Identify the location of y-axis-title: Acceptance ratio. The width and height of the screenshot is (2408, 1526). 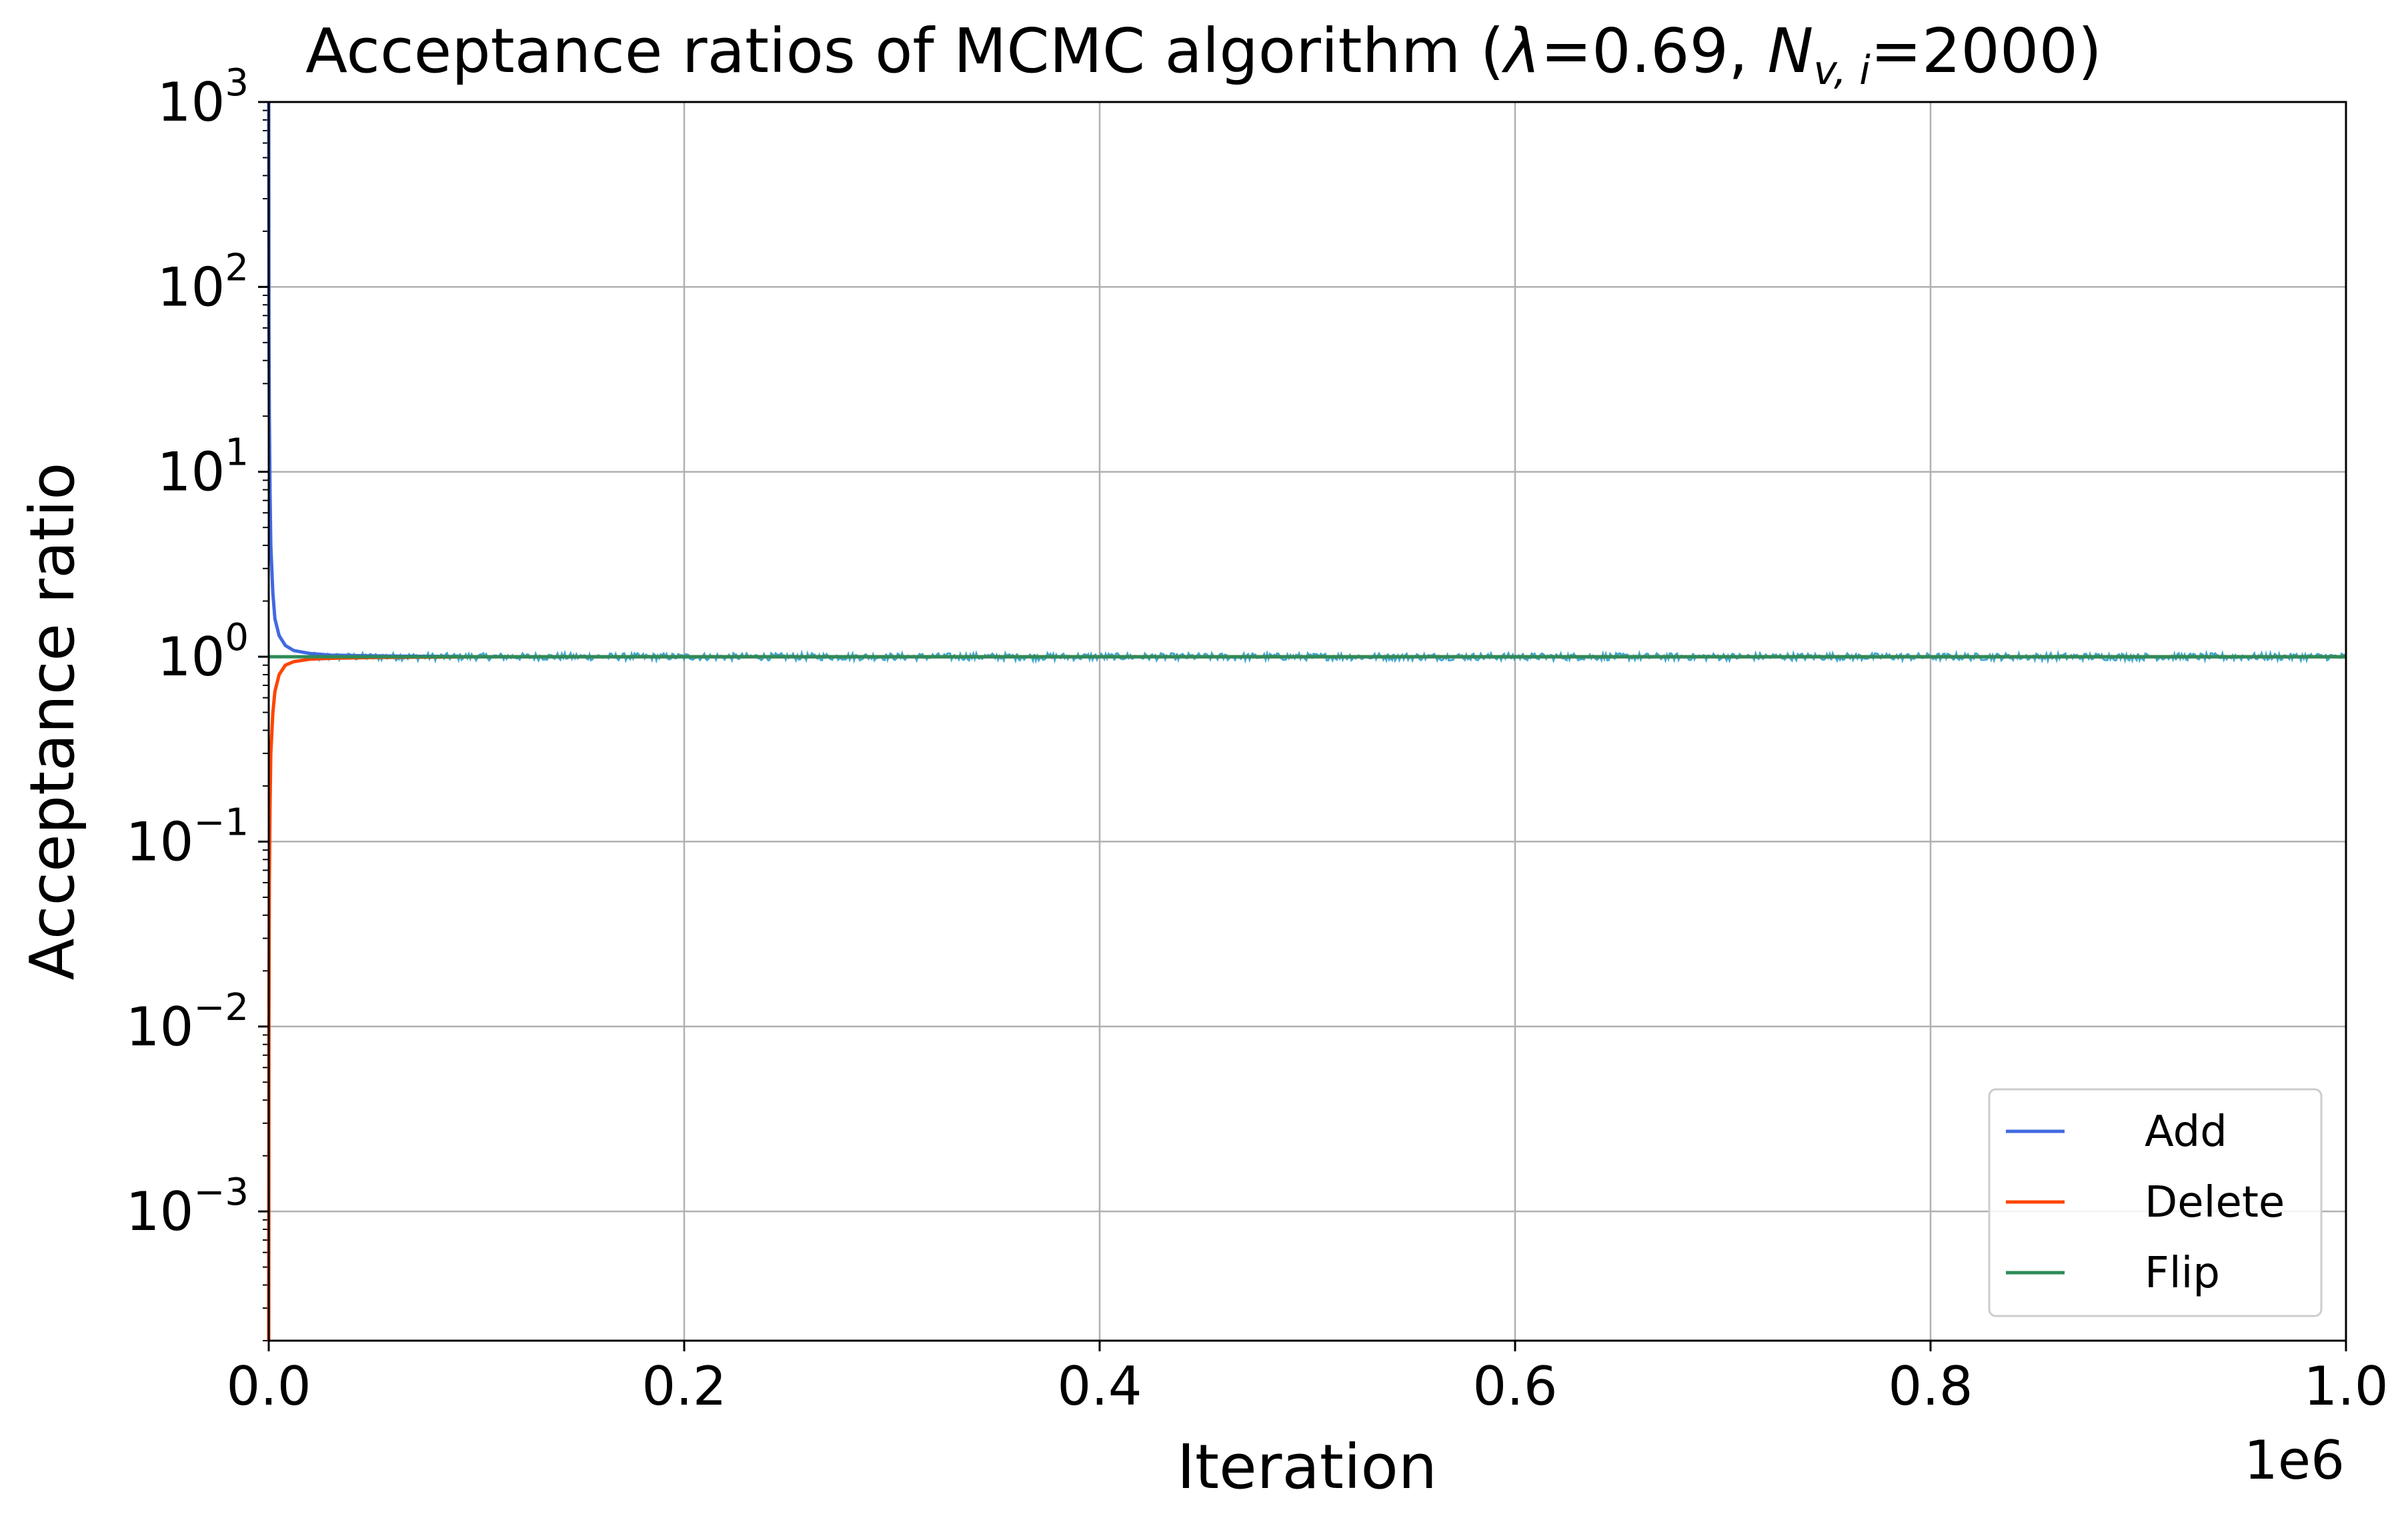
(53, 722).